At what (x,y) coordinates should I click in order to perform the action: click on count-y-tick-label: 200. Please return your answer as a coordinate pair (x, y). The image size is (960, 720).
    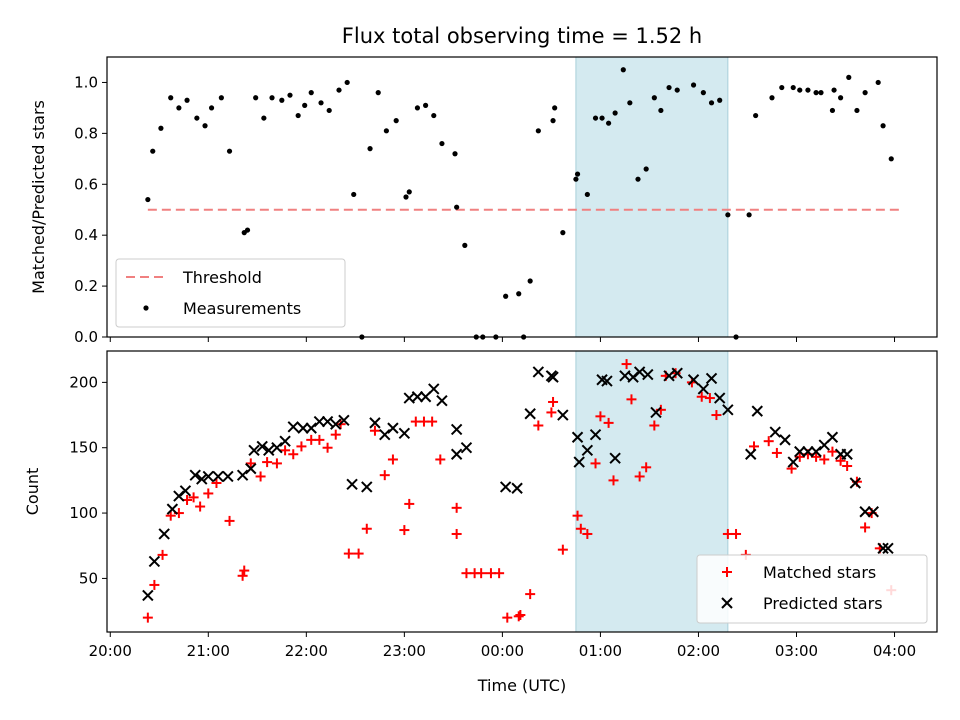
    Looking at the image, I should click on (83, 382).